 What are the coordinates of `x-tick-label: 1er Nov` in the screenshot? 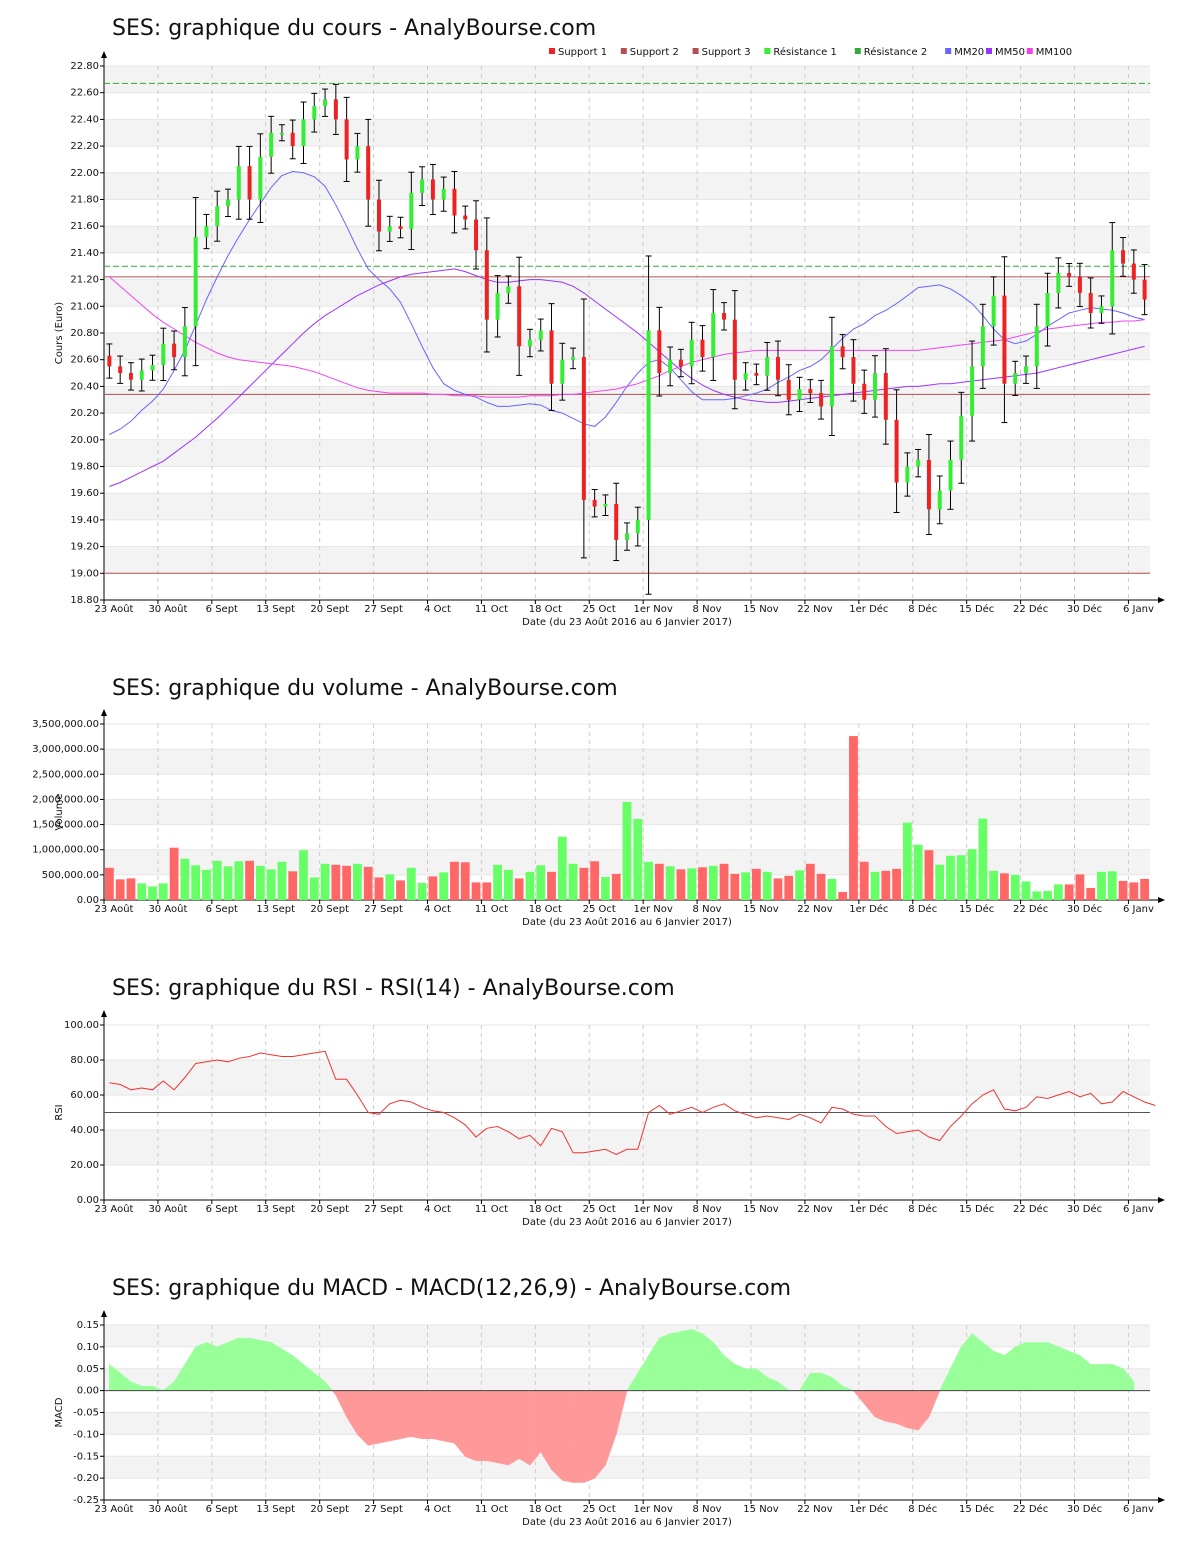 It's located at (653, 609).